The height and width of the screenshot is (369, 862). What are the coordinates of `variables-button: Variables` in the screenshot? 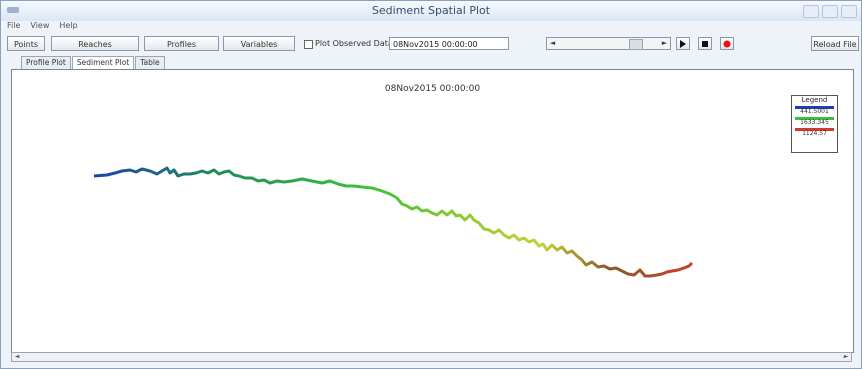 It's located at (259, 43).